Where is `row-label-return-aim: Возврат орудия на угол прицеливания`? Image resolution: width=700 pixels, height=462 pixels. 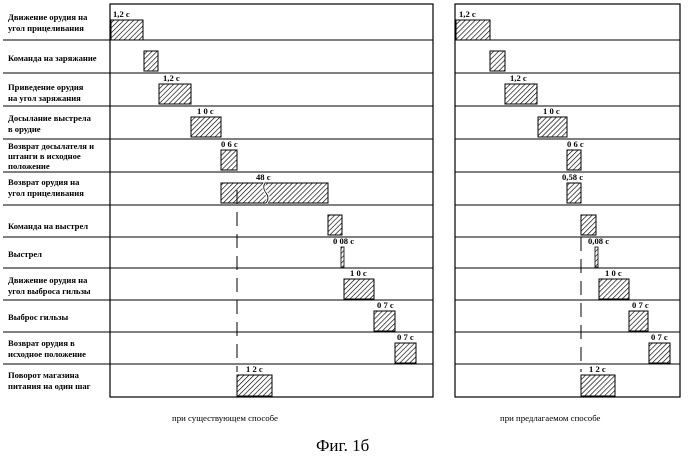
row-label-return-aim: Возврат орудия на угол прицеливания is located at coordinates (46, 187).